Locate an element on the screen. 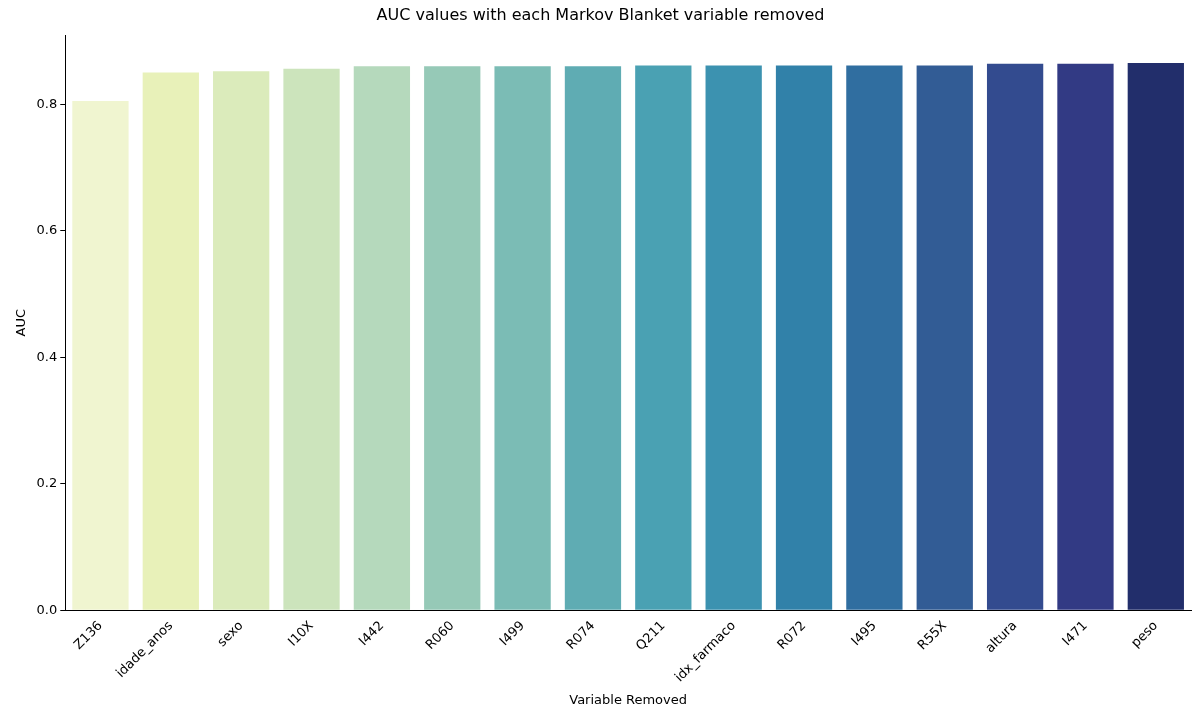 This screenshot has height=716, width=1195. y-tick-label: 0.8 is located at coordinates (47, 103).